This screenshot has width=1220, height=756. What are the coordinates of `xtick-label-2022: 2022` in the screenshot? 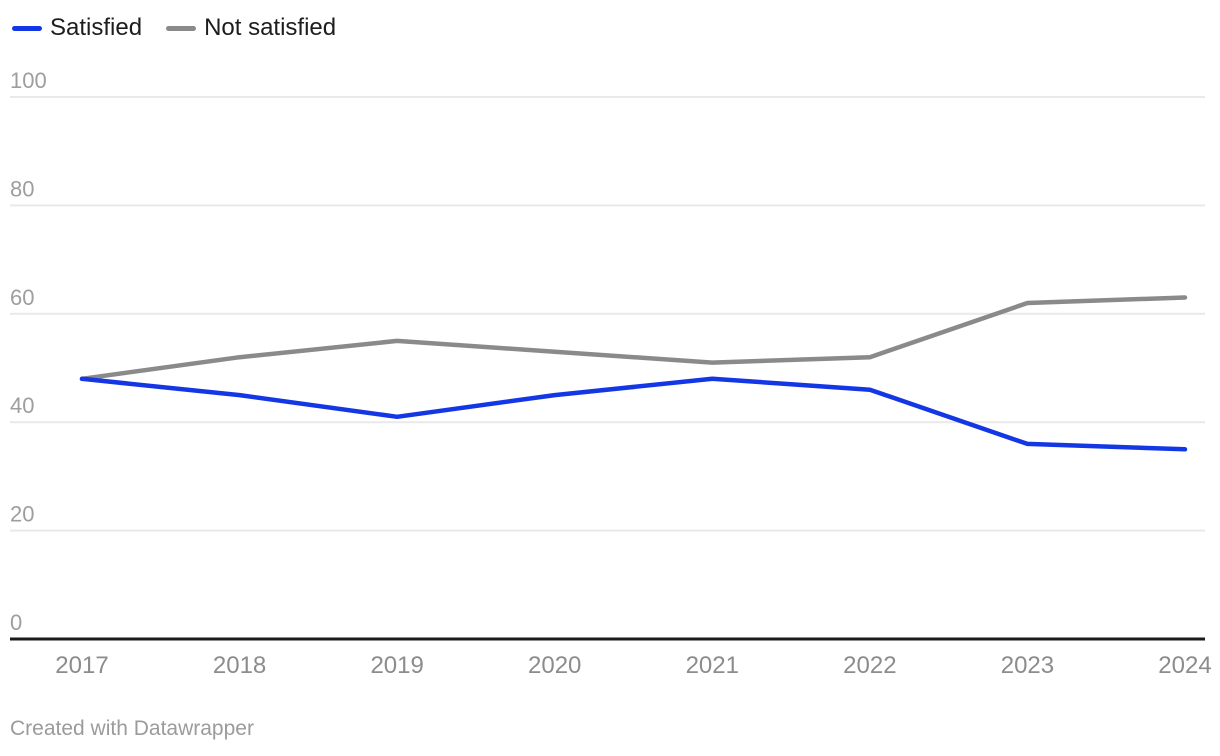 It's located at (869, 665).